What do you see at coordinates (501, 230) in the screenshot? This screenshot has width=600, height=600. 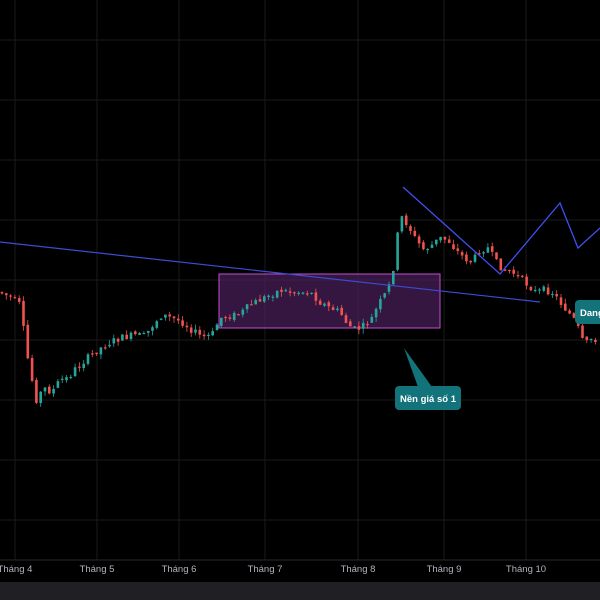 I see `zigzag-line` at bounding box center [501, 230].